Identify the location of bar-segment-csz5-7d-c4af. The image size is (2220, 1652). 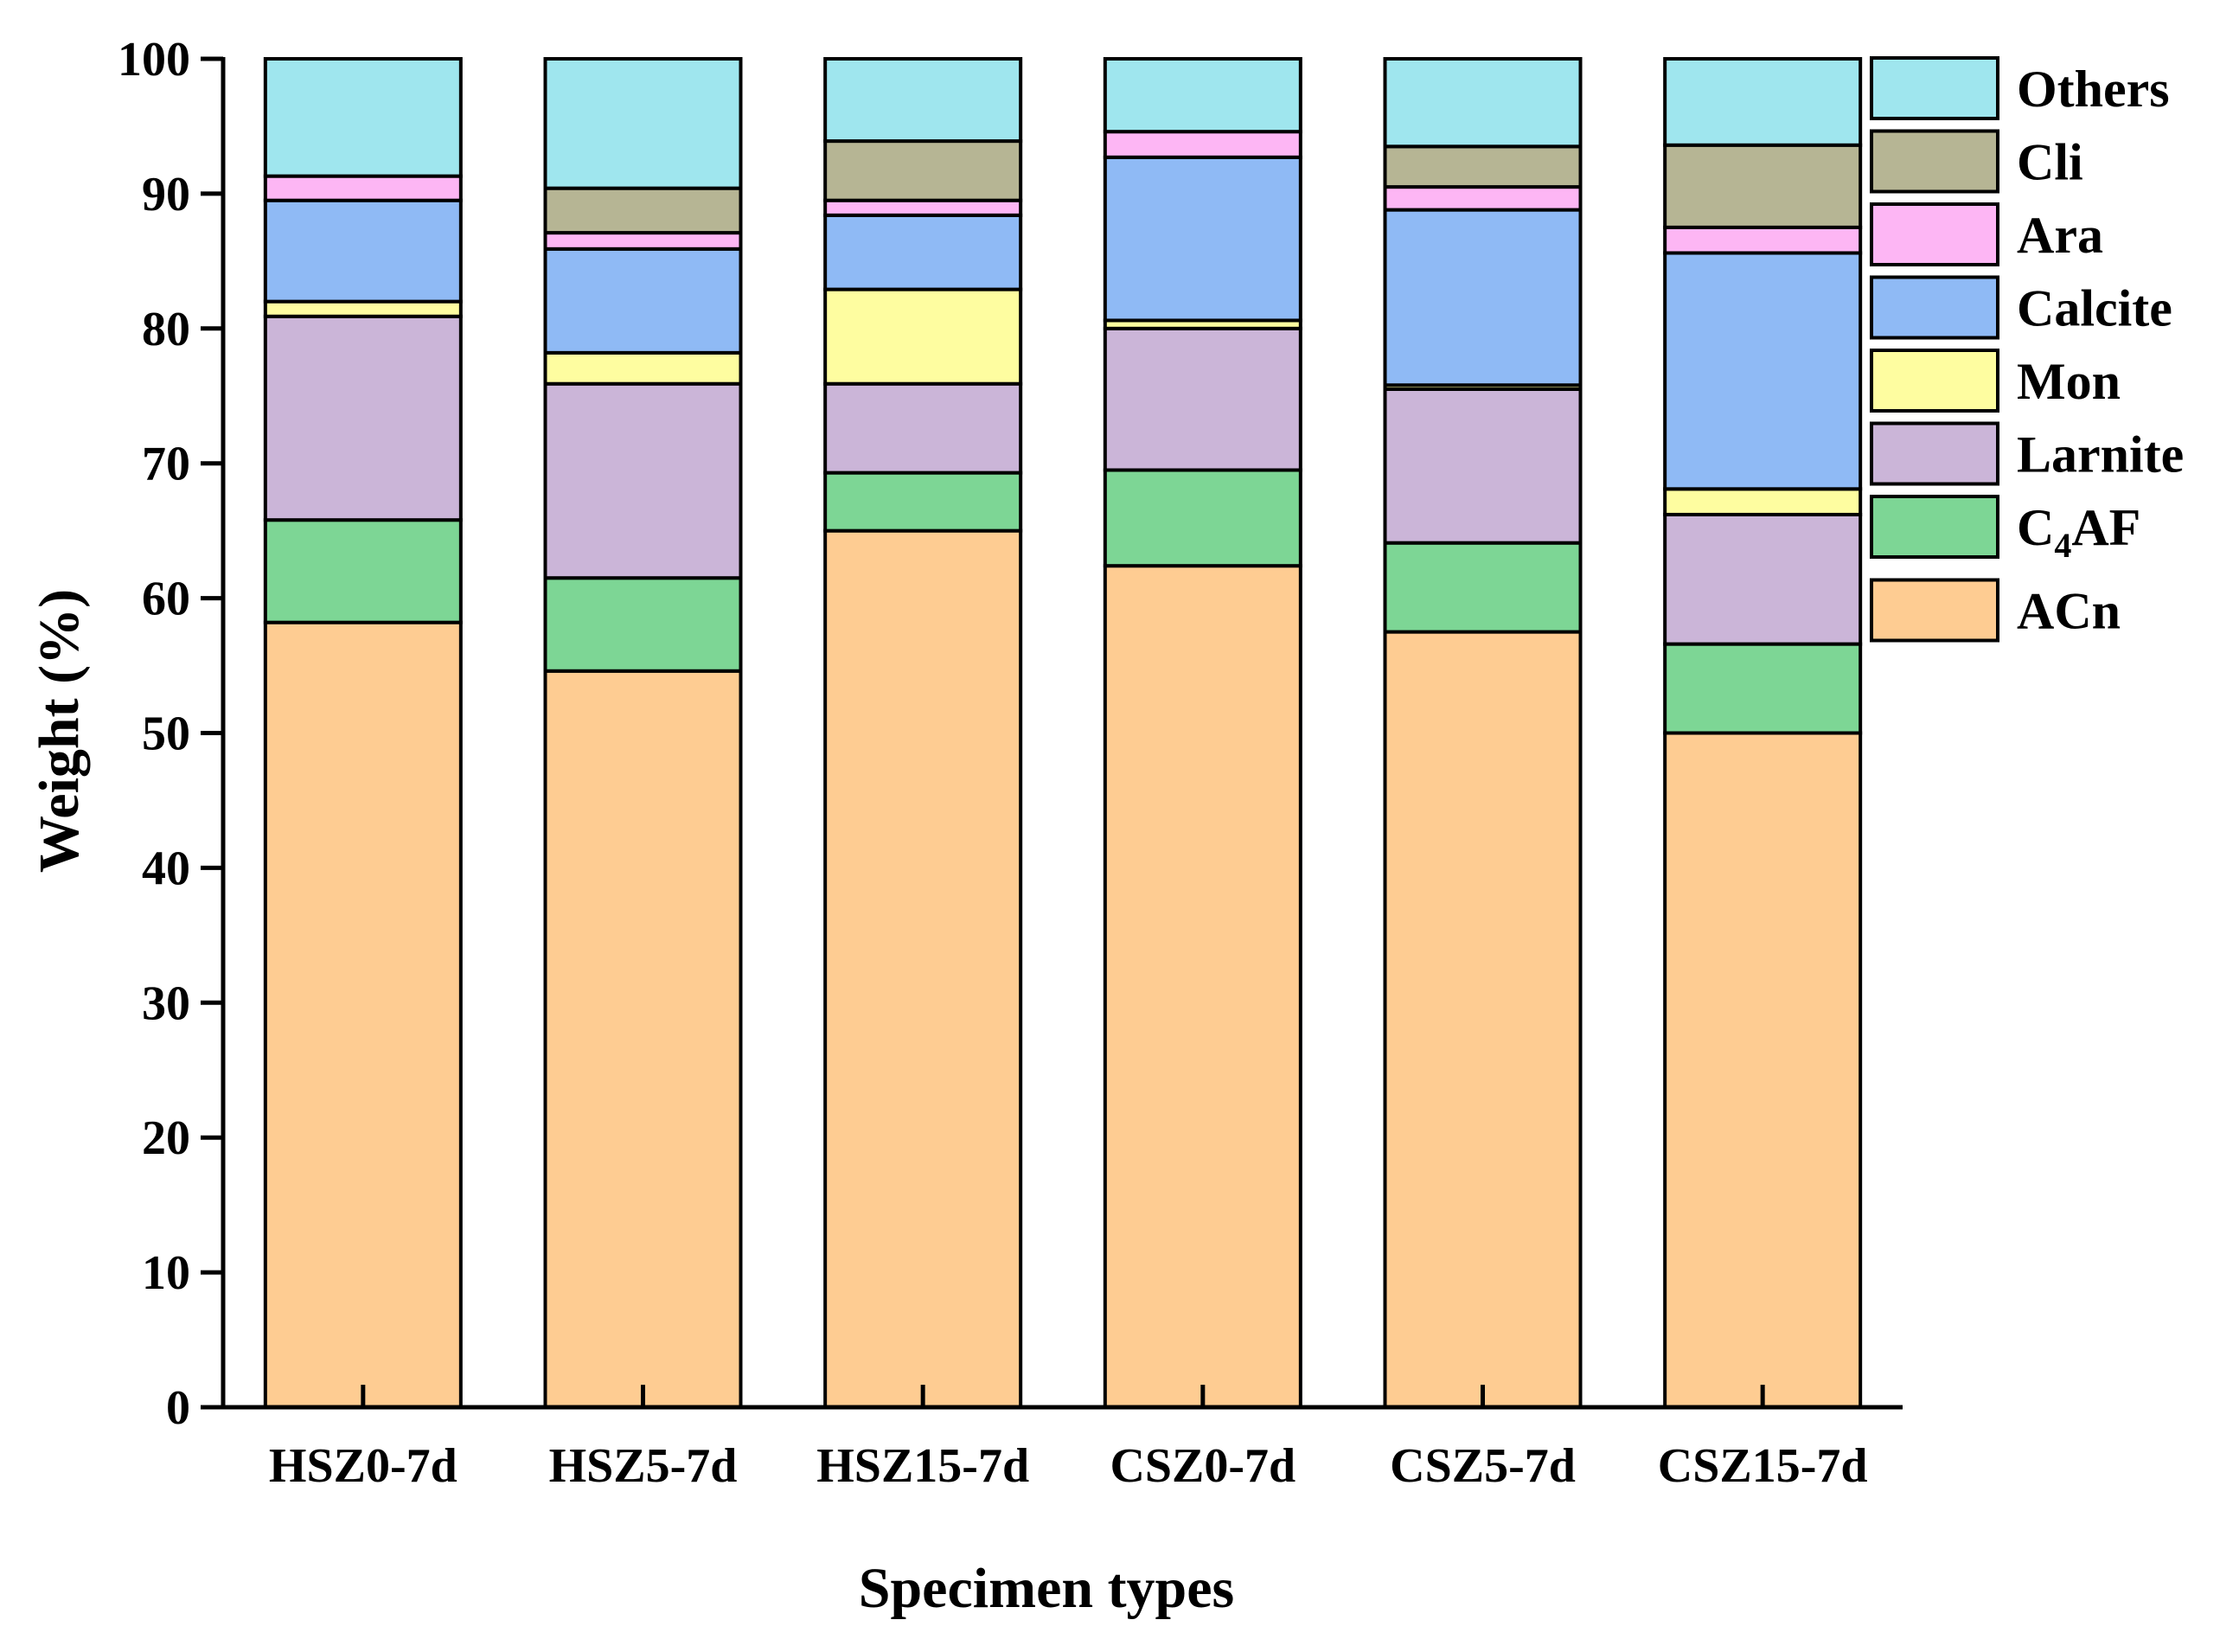
(1483, 587).